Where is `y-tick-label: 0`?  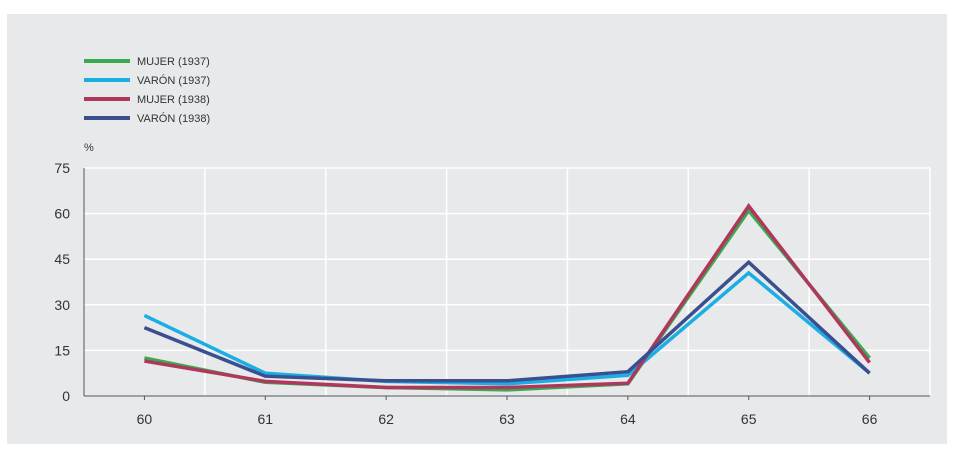
y-tick-label: 0 is located at coordinates (66, 396).